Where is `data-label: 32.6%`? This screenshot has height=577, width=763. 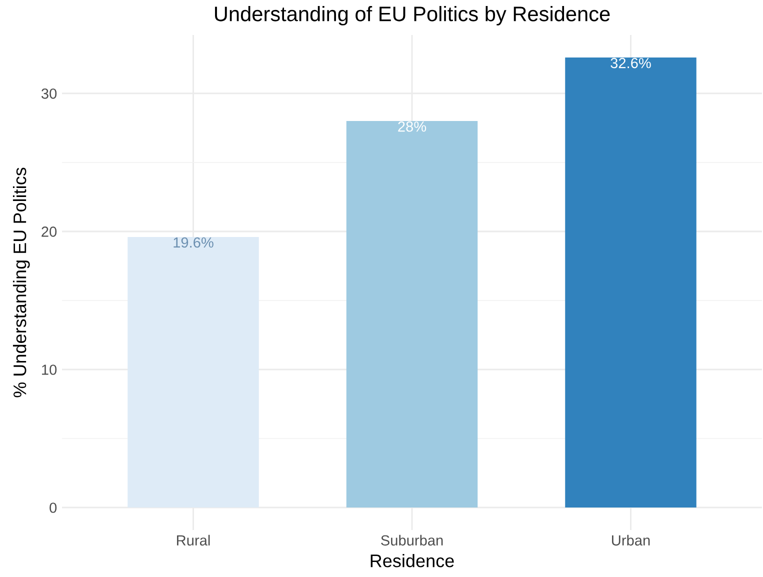 data-label: 32.6% is located at coordinates (630, 63).